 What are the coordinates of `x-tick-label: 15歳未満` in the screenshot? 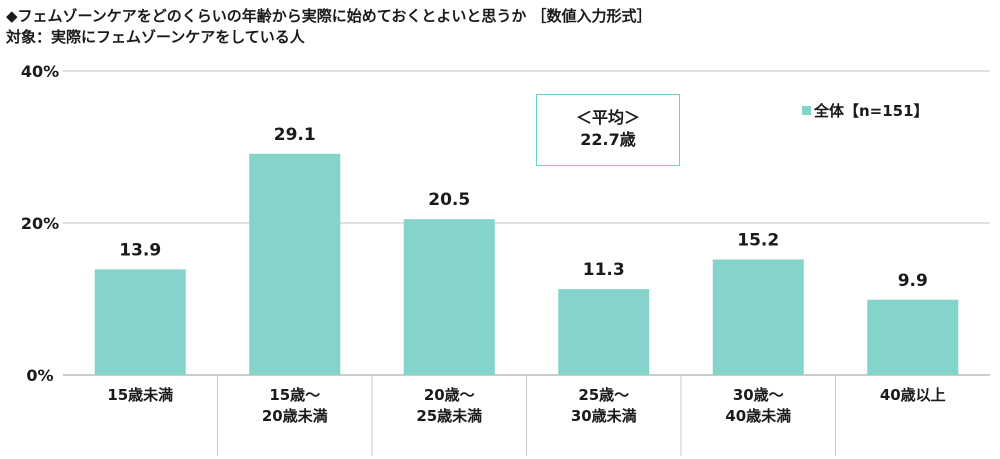 It's located at (140, 395).